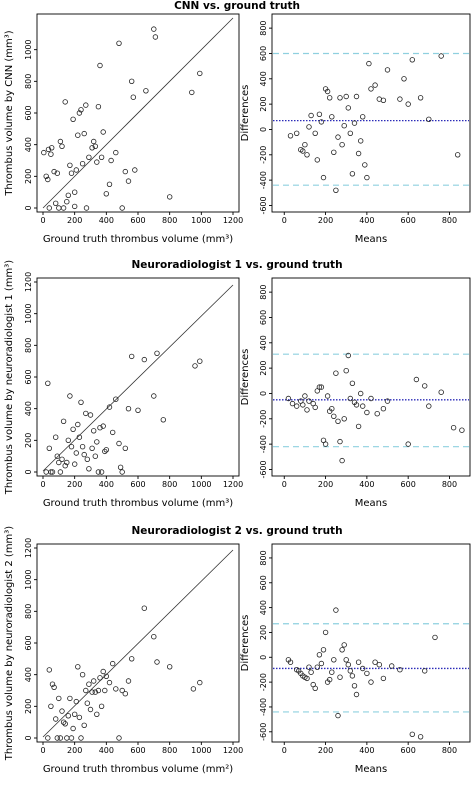 The height and width of the screenshot is (789, 474). Describe the element at coordinates (28, 579) in the screenshot. I see `y-tick-label: 1000` at that location.